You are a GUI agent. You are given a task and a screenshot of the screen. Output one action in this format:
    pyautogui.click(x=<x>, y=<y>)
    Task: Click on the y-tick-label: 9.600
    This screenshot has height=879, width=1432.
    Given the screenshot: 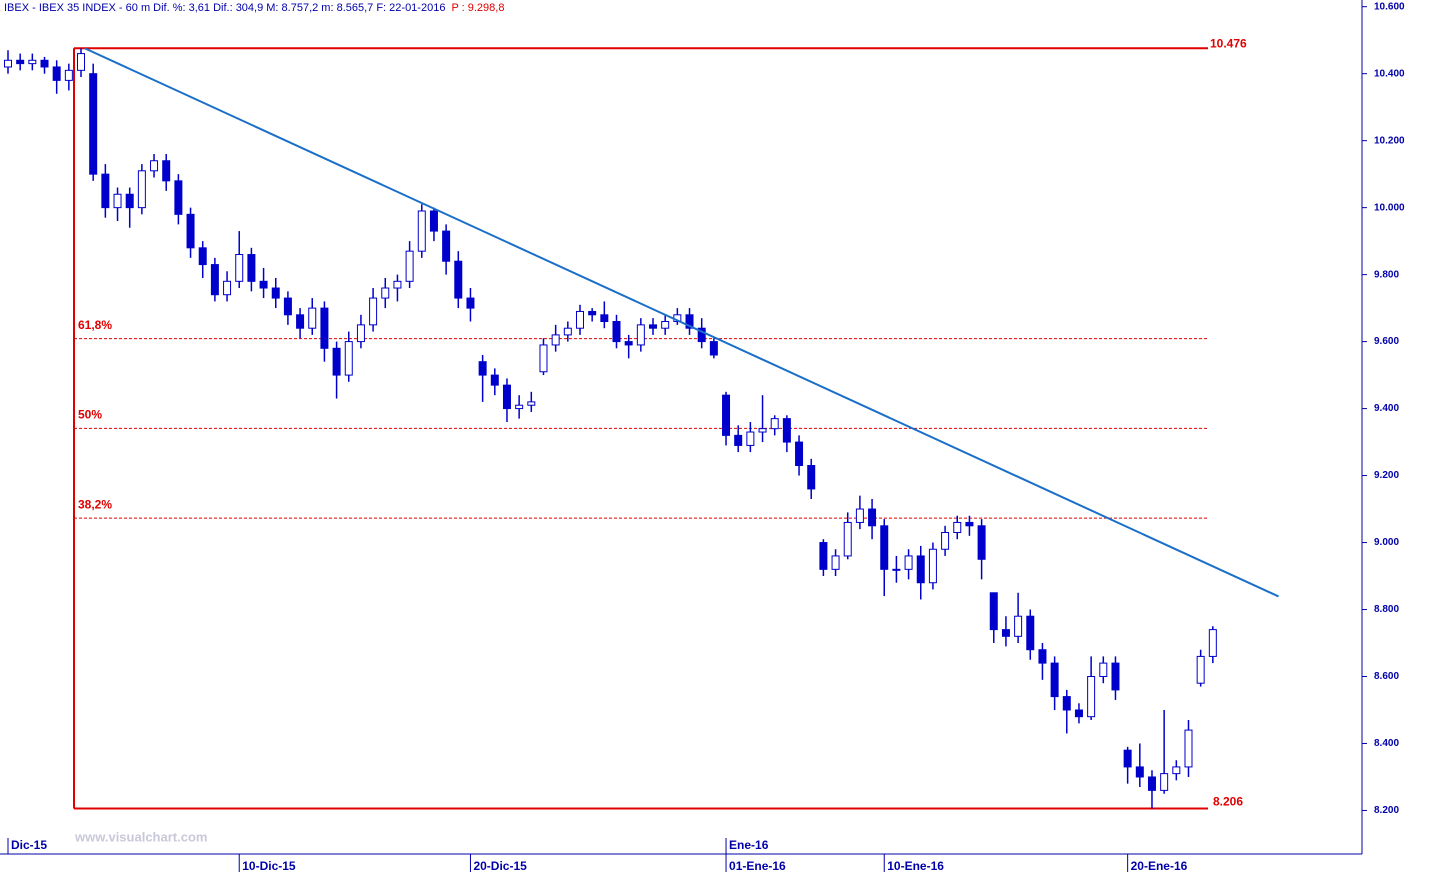 What is the action you would take?
    pyautogui.click(x=1386, y=341)
    